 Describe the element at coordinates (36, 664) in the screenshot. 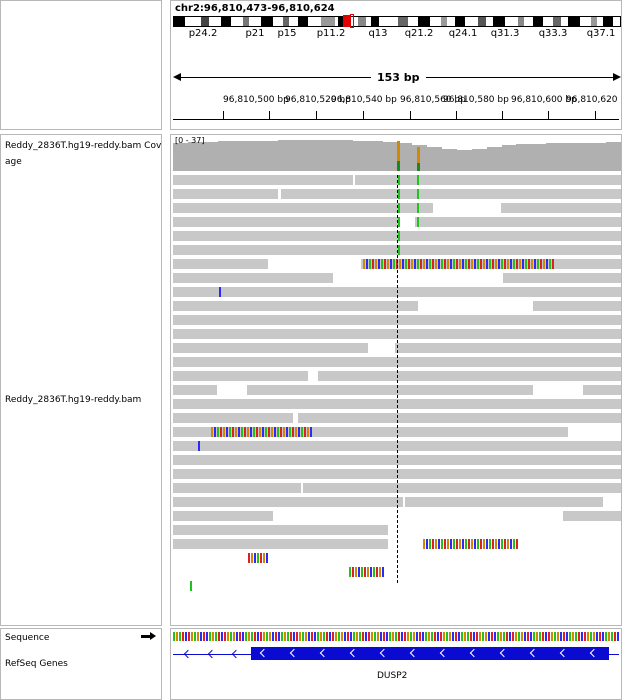

I see `refseq-track-name: RefSeq Genes` at that location.